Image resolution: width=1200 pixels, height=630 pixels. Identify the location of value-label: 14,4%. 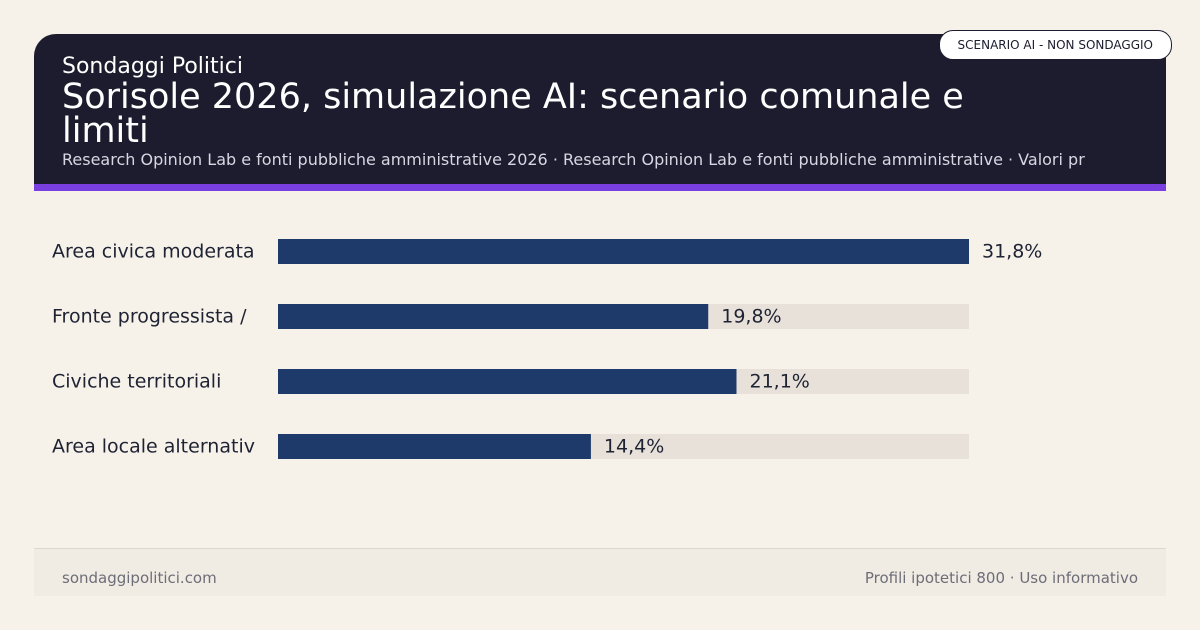
(634, 447).